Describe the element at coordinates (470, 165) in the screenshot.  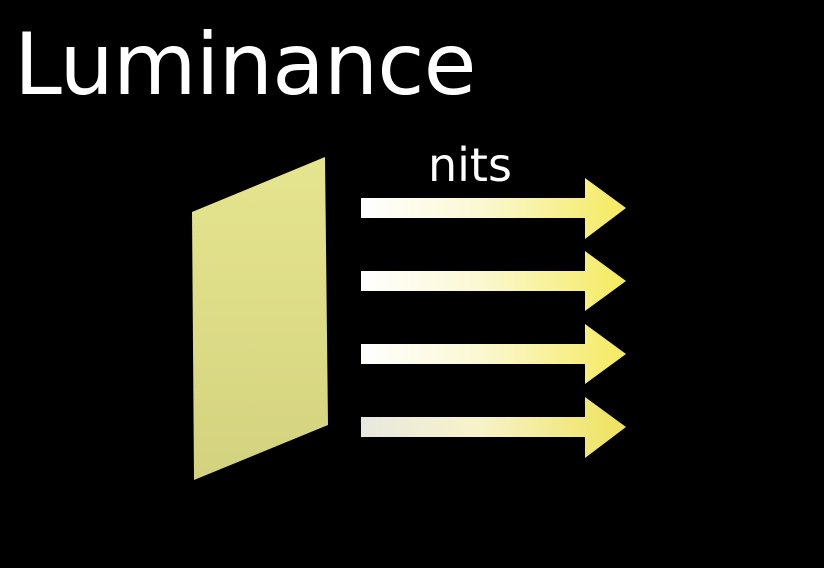
I see `unit-label: nits` at that location.